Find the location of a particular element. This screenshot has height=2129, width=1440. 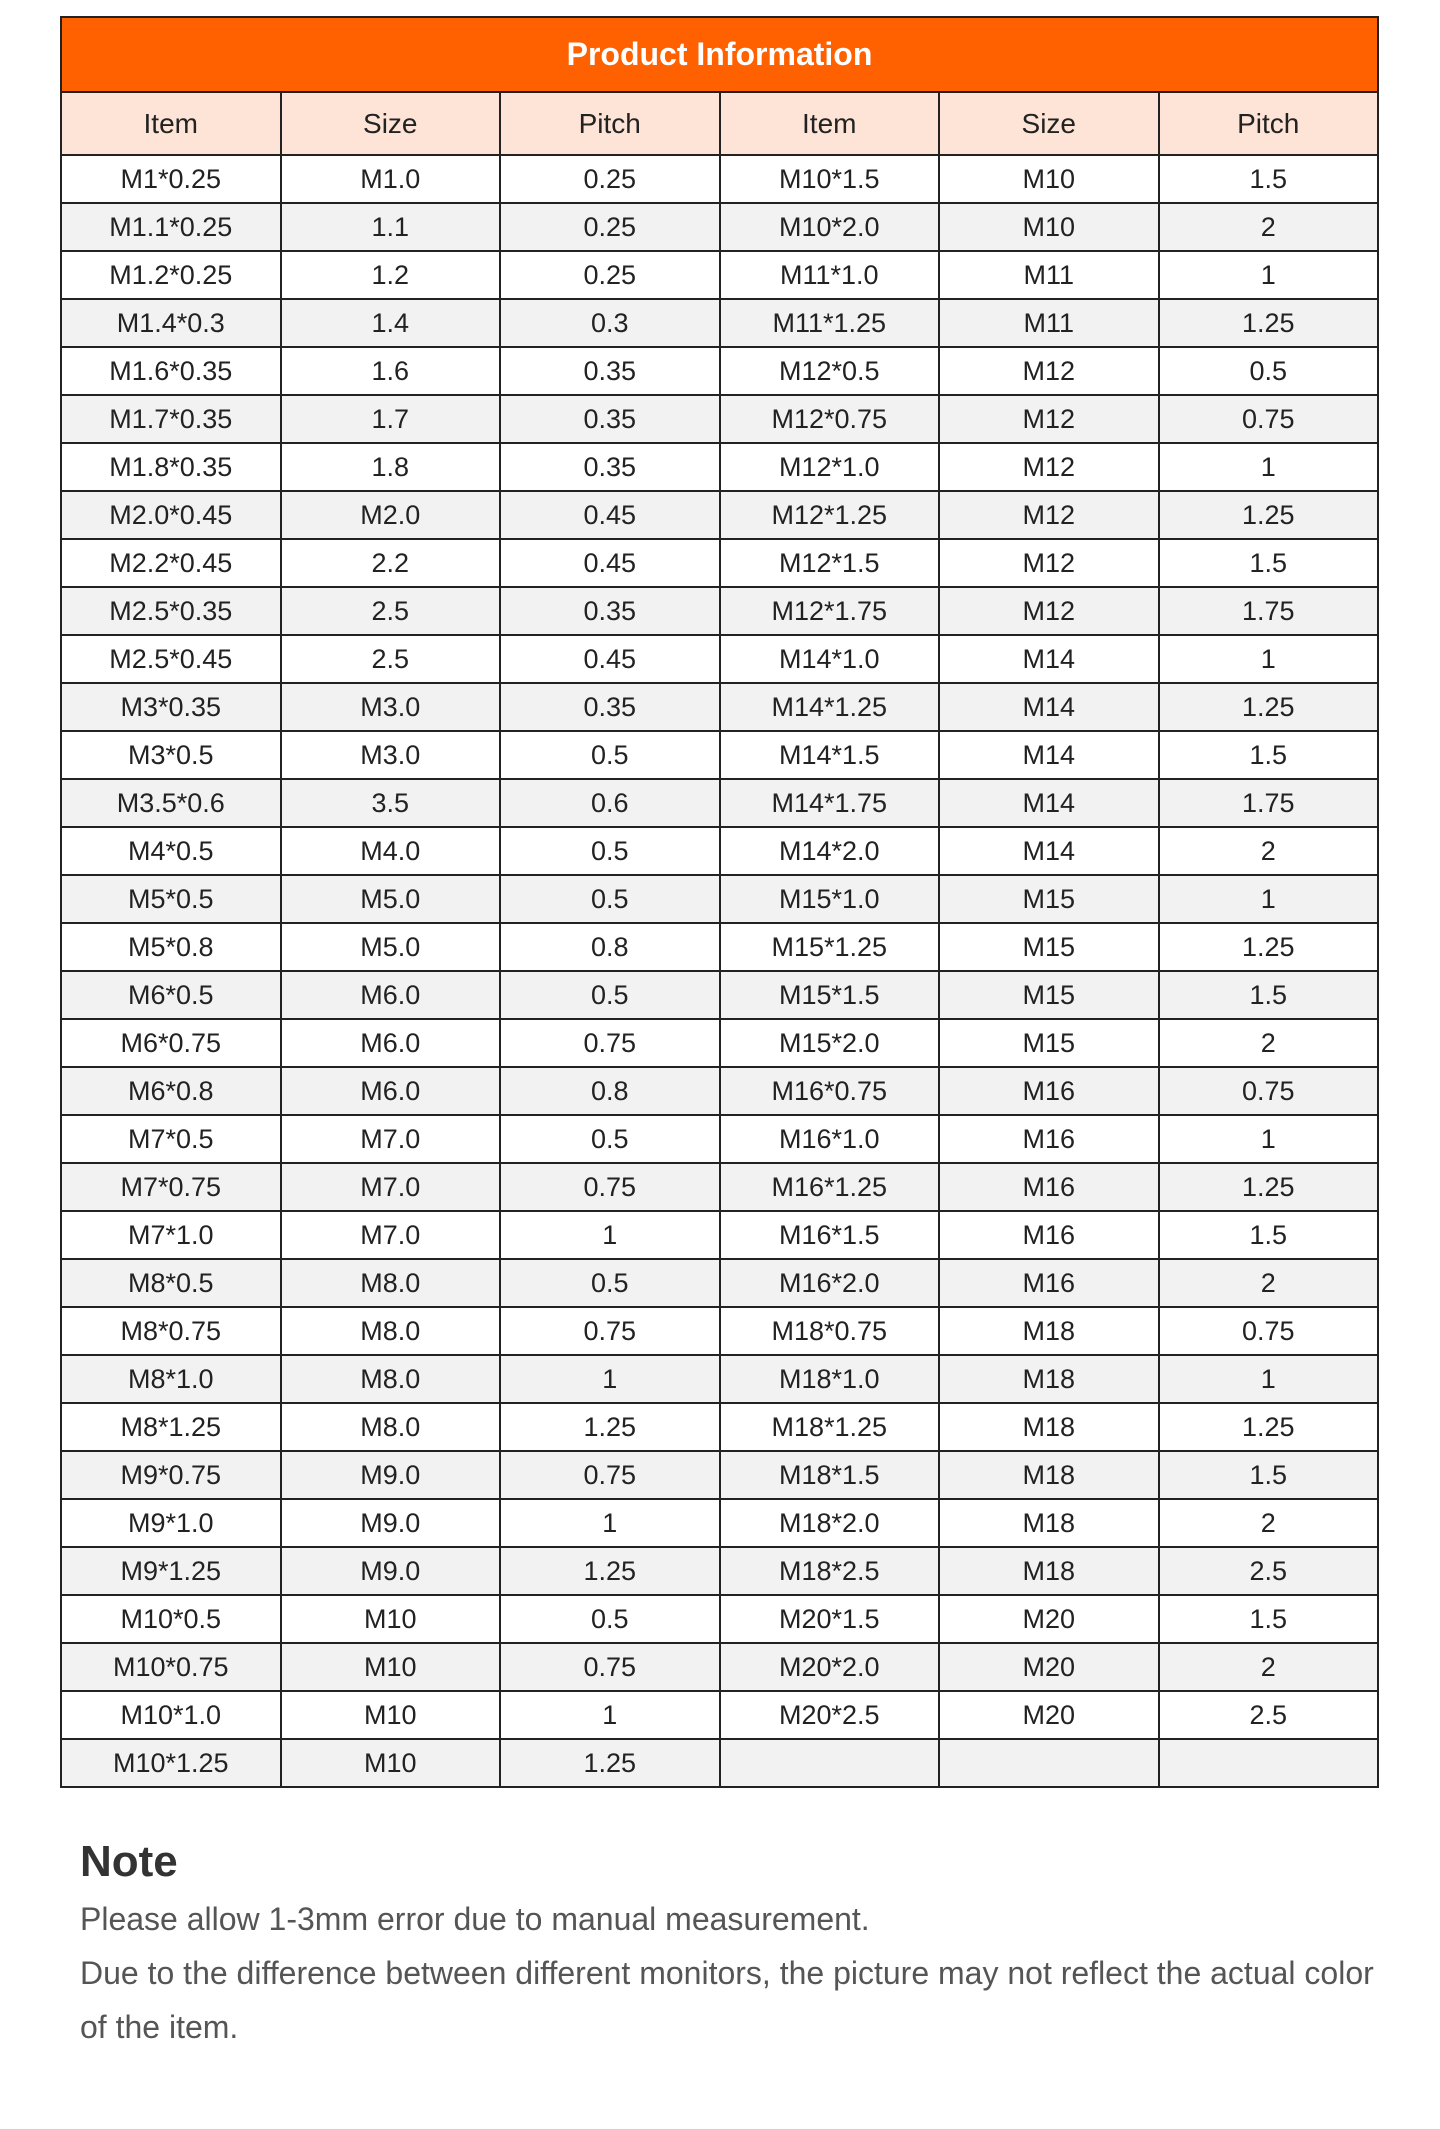

table-cell-item: M14*2.0 is located at coordinates (829, 851).